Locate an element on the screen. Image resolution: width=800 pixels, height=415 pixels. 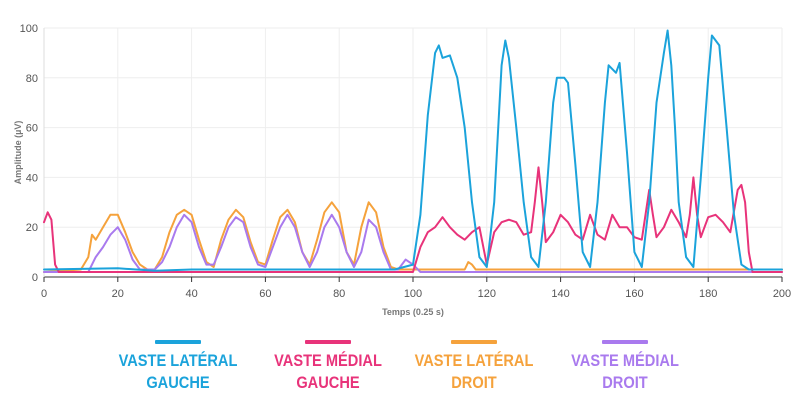
x-tick-label: 200 is located at coordinates (782, 294).